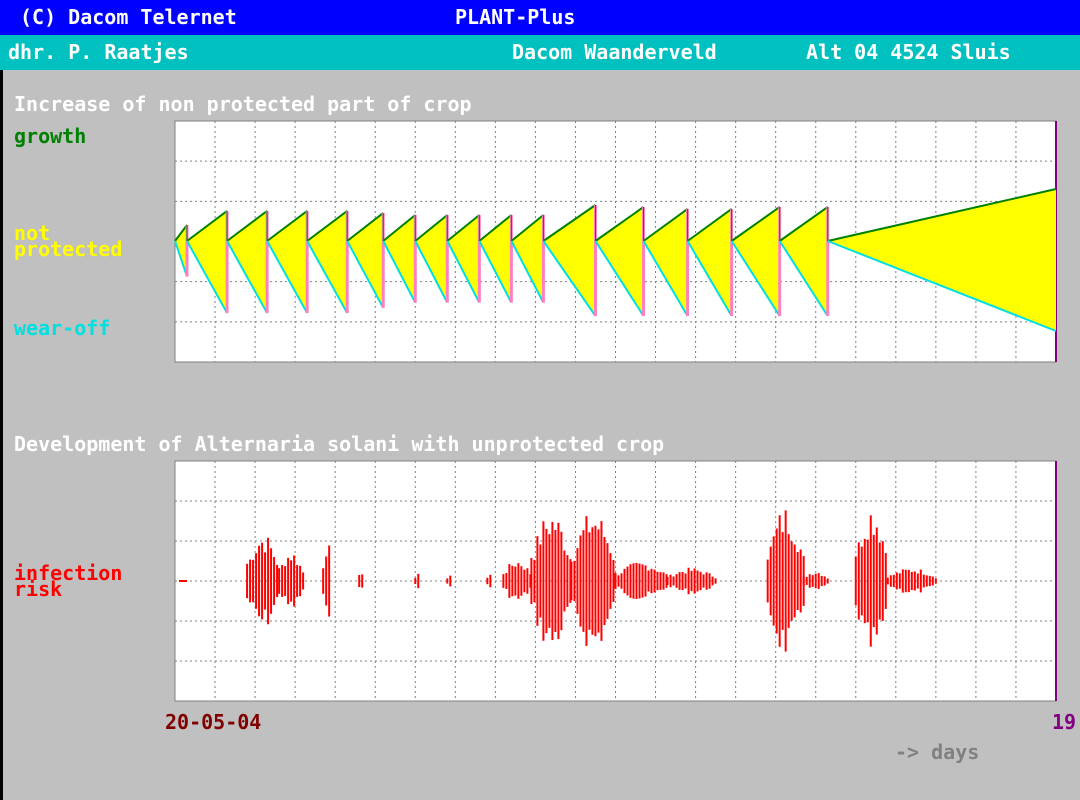 The width and height of the screenshot is (1080, 800). What do you see at coordinates (98, 52) in the screenshot?
I see `user-name: dhr. P. Raatjes` at bounding box center [98, 52].